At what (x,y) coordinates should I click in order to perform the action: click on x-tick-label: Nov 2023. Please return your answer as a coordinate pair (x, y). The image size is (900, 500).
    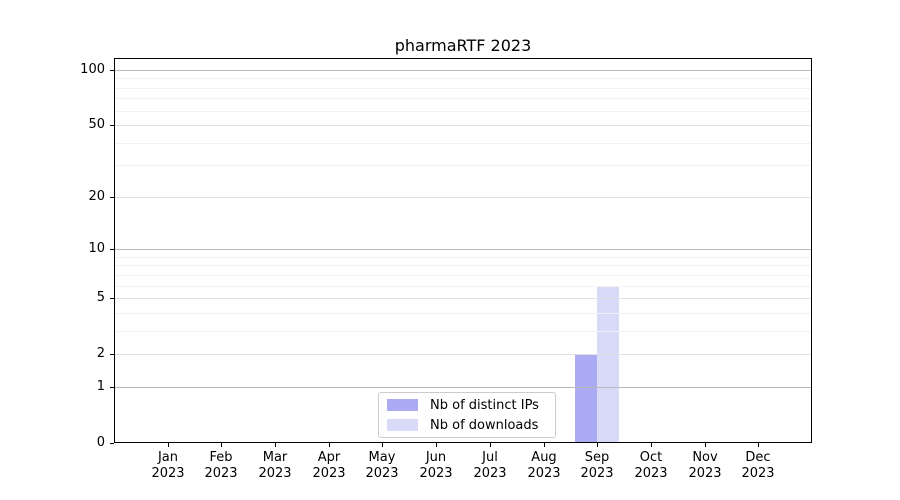
    Looking at the image, I should click on (705, 466).